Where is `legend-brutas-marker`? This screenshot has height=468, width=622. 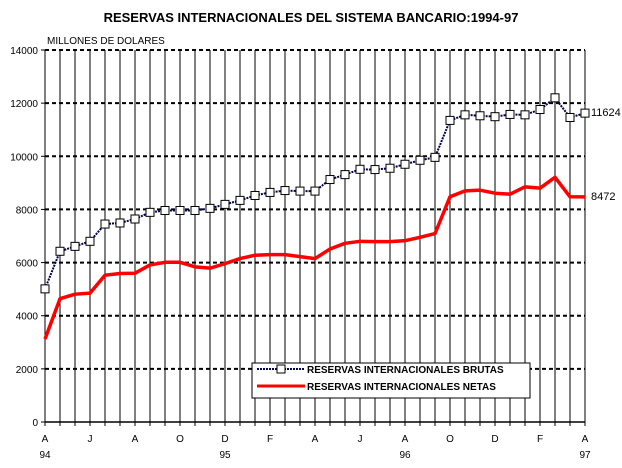
legend-brutas-marker is located at coordinates (281, 369).